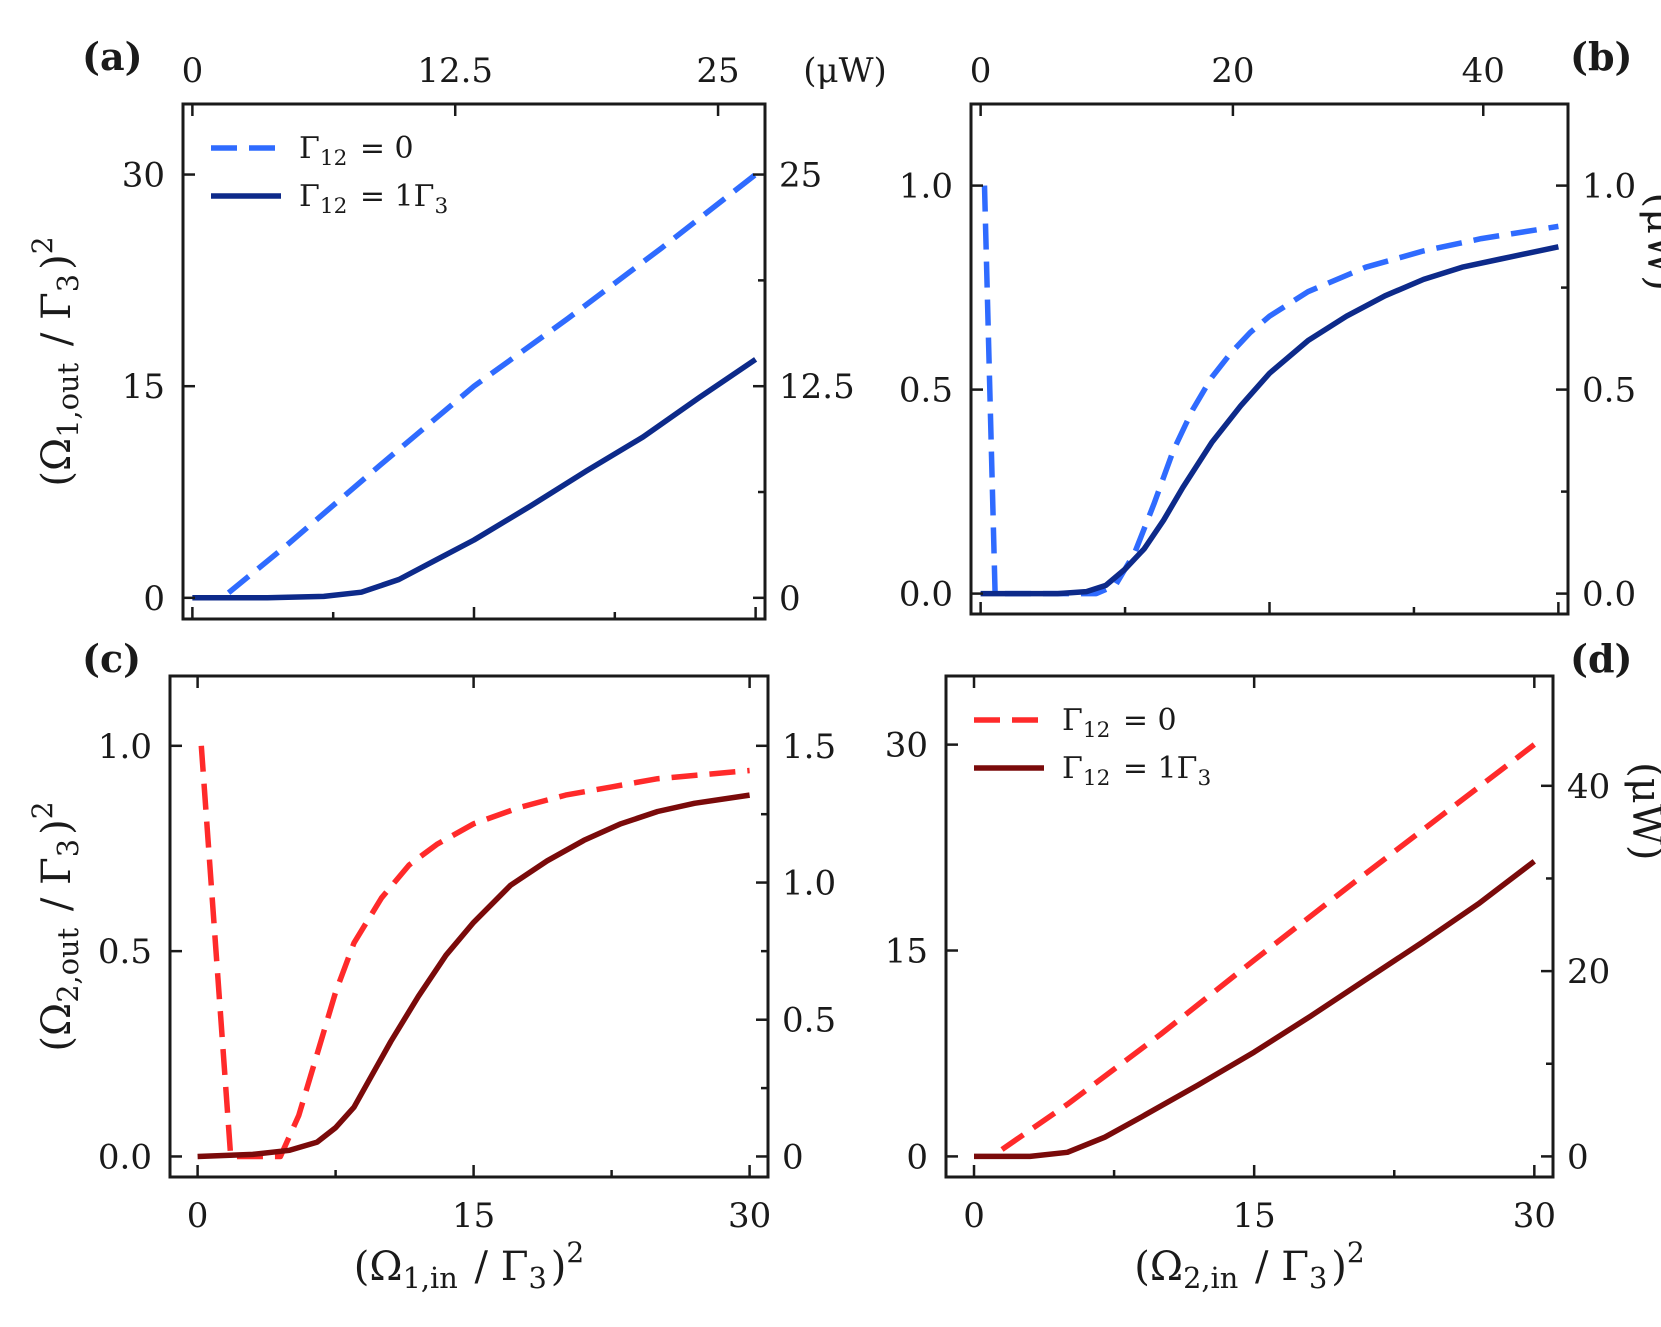  Describe the element at coordinates (809, 747) in the screenshot. I see `right-tick-label: 1.5` at that location.